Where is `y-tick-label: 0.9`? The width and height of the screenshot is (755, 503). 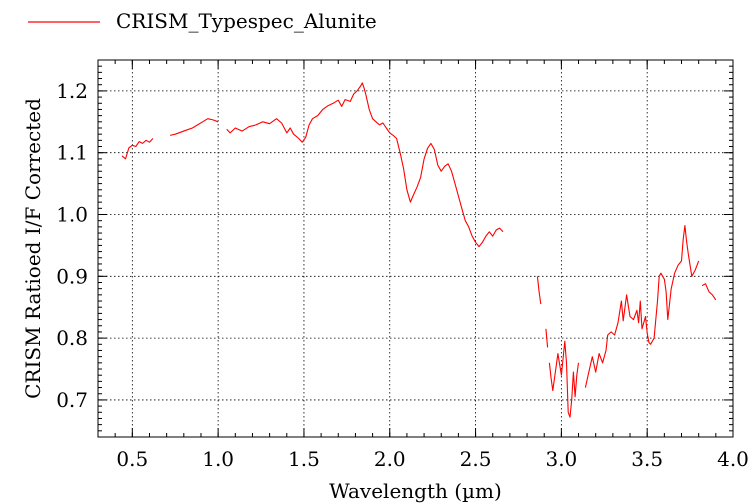 y-tick-label: 0.9 is located at coordinates (72, 276).